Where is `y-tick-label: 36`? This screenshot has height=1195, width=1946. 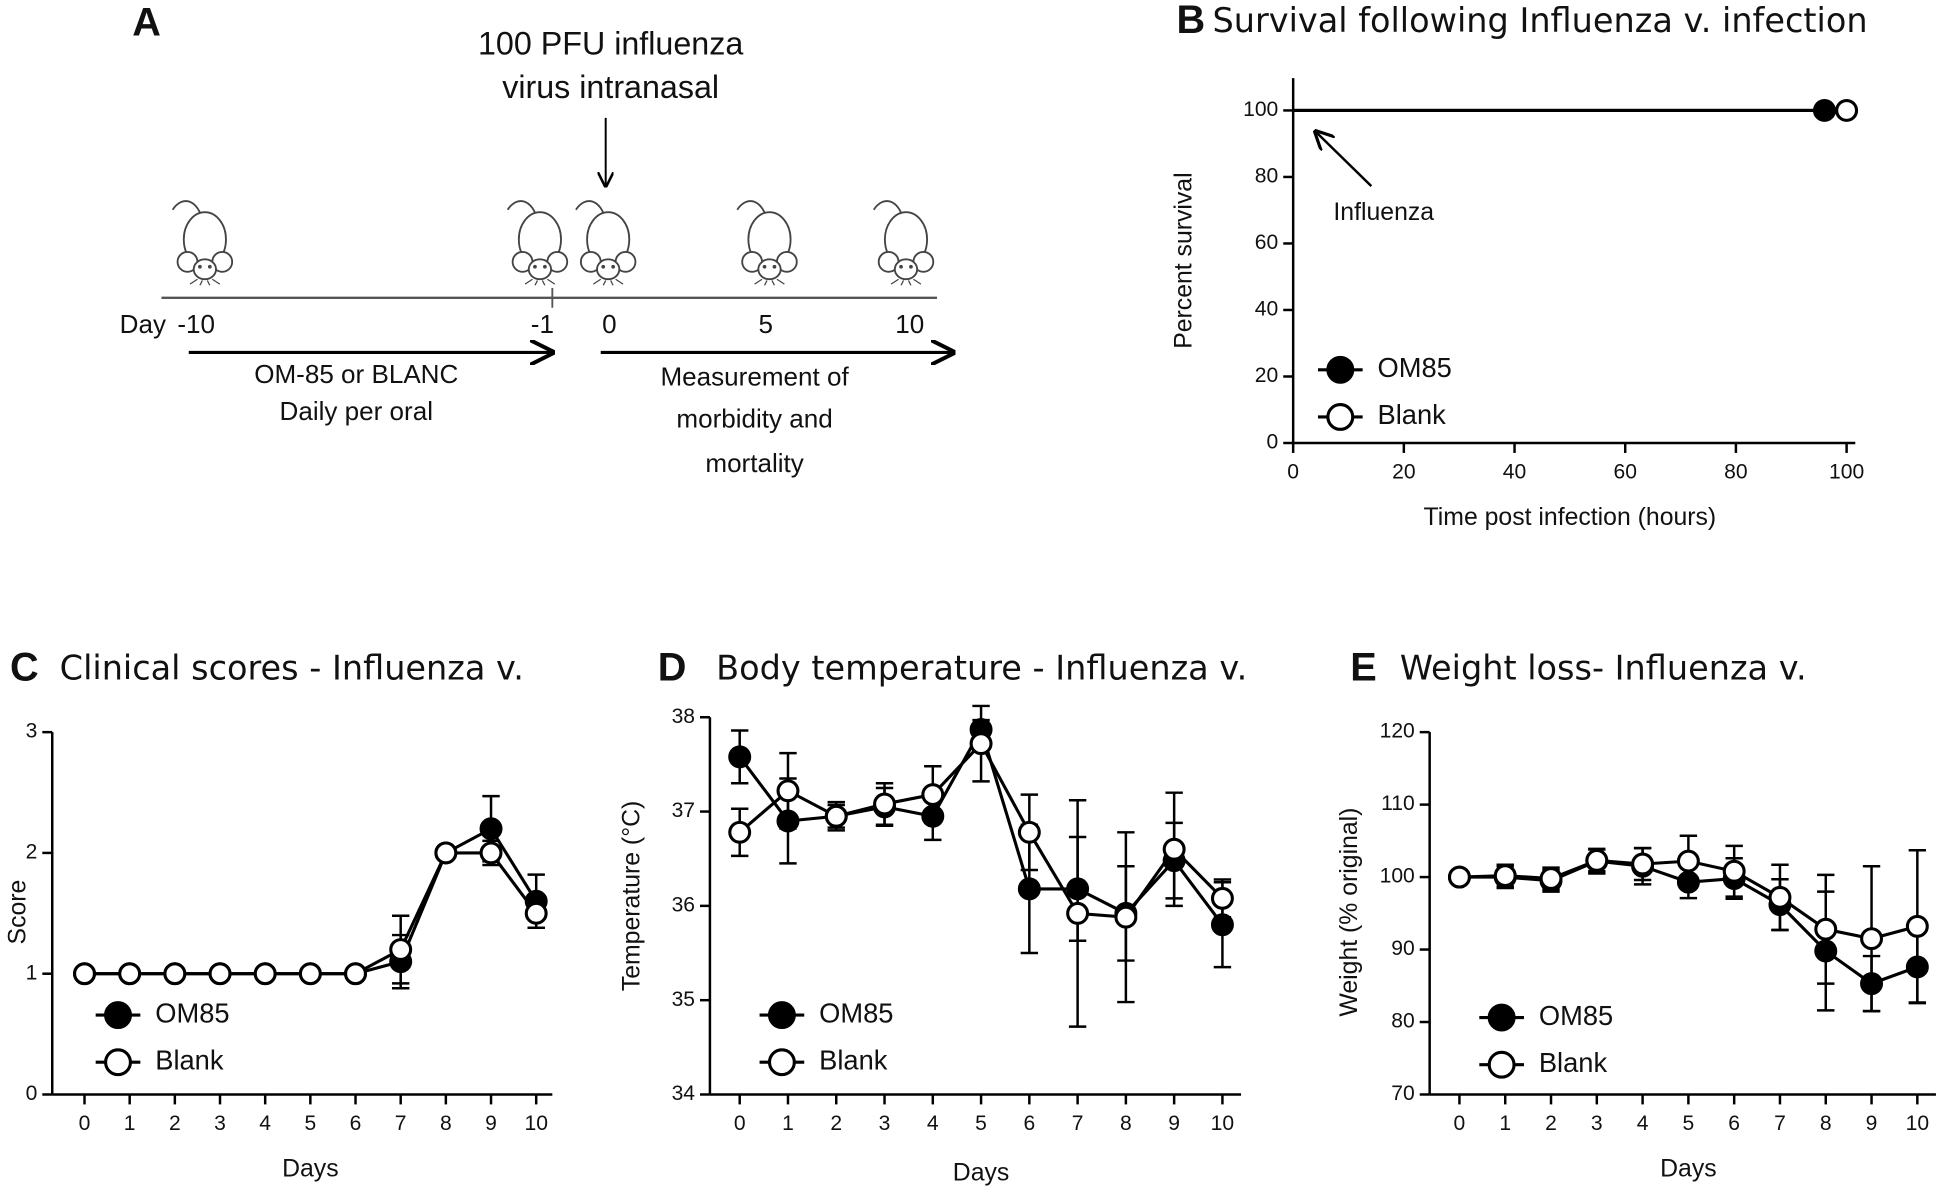 y-tick-label: 36 is located at coordinates (683, 904).